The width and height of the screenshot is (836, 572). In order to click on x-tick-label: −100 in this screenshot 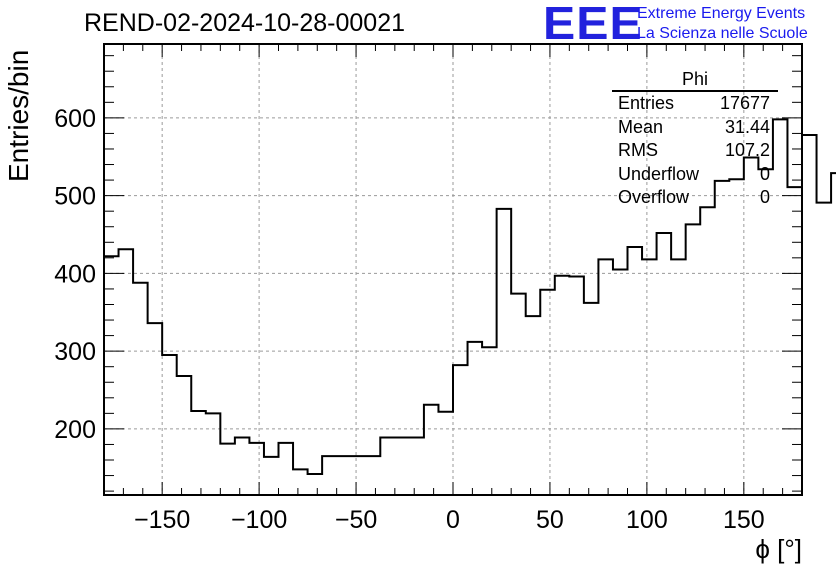, I will do `click(259, 520)`.